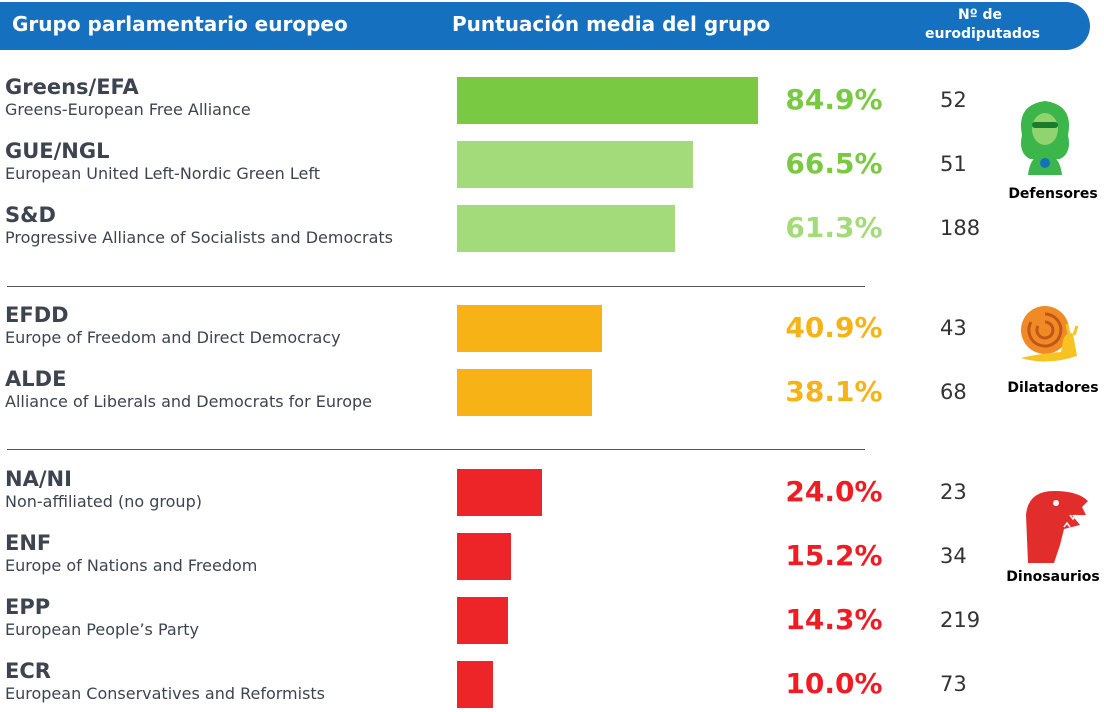 This screenshot has width=1104, height=712. Describe the element at coordinates (953, 392) in the screenshot. I see `seat-count: 68` at that location.